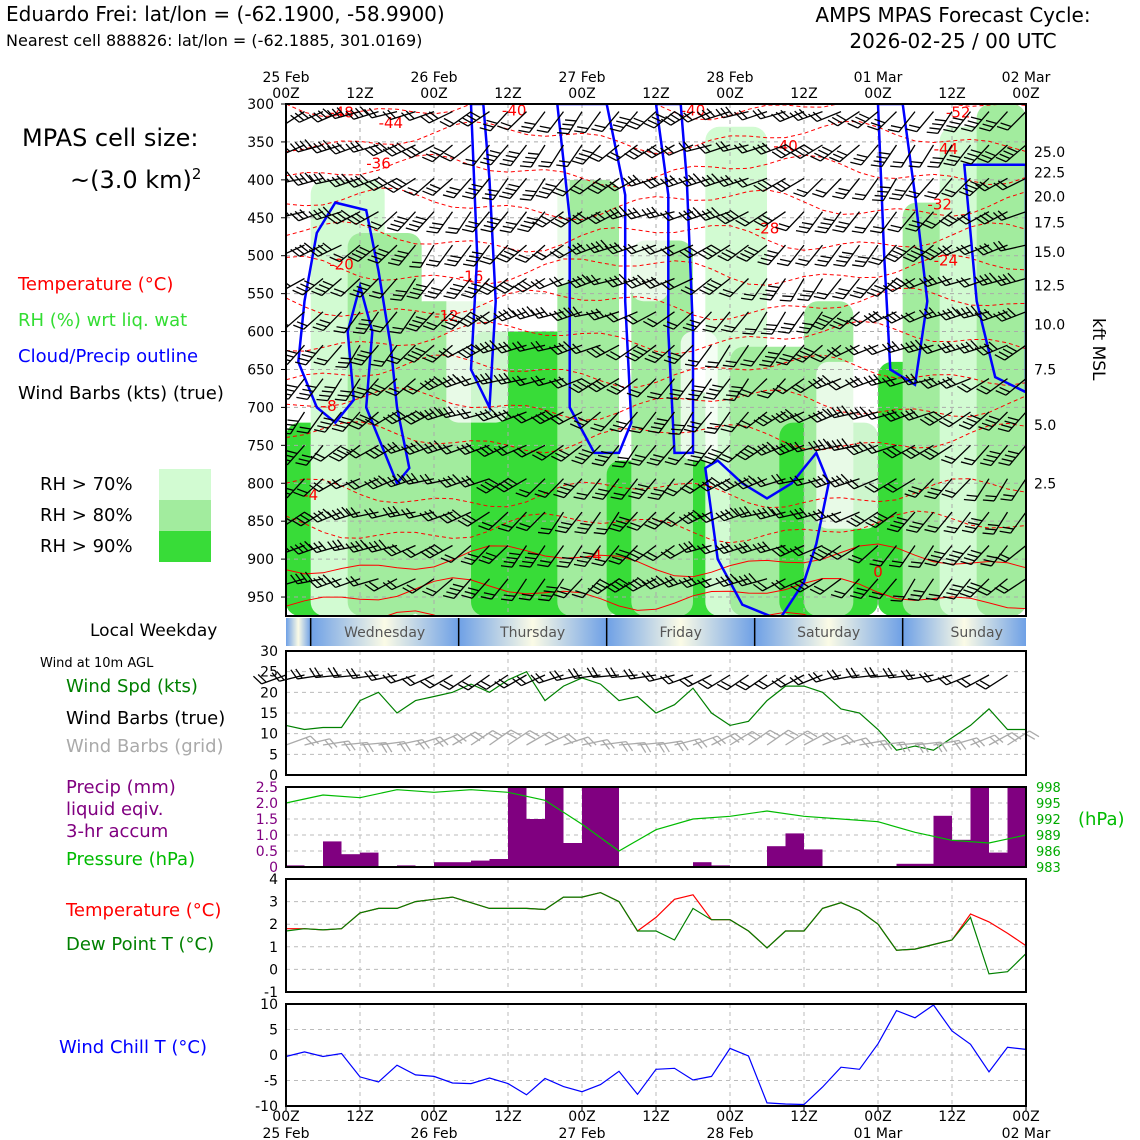 The height and width of the screenshot is (1140, 1140). I want to click on top-date-label: 28 Feb, so click(729, 78).